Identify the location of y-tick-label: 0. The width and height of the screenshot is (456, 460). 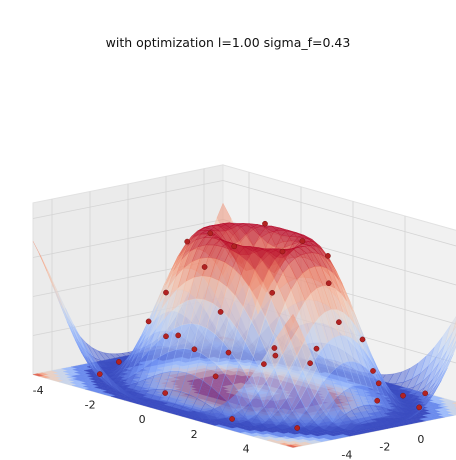
(420, 439).